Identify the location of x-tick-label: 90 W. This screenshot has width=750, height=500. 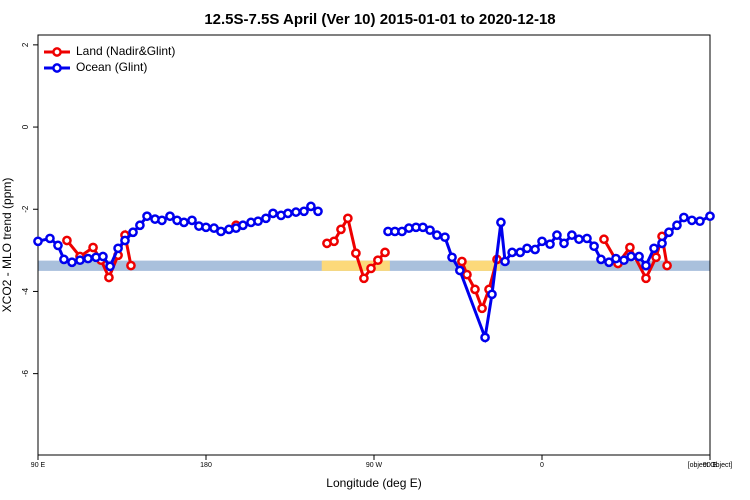
(374, 465).